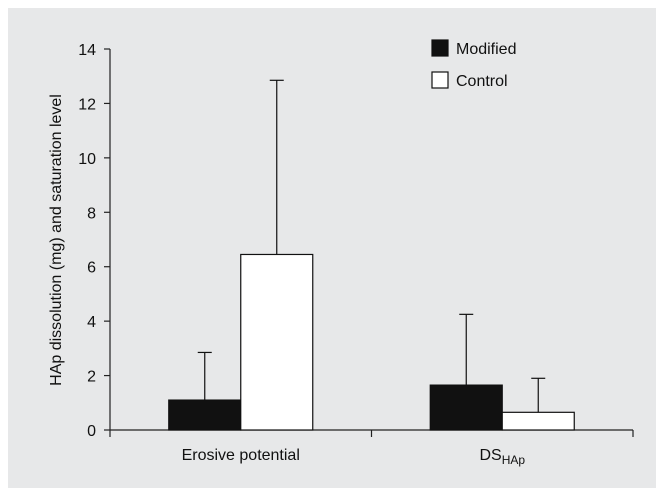 The width and height of the screenshot is (663, 496). Describe the element at coordinates (514, 460) in the screenshot. I see `x-category-subscript: HAp` at that location.